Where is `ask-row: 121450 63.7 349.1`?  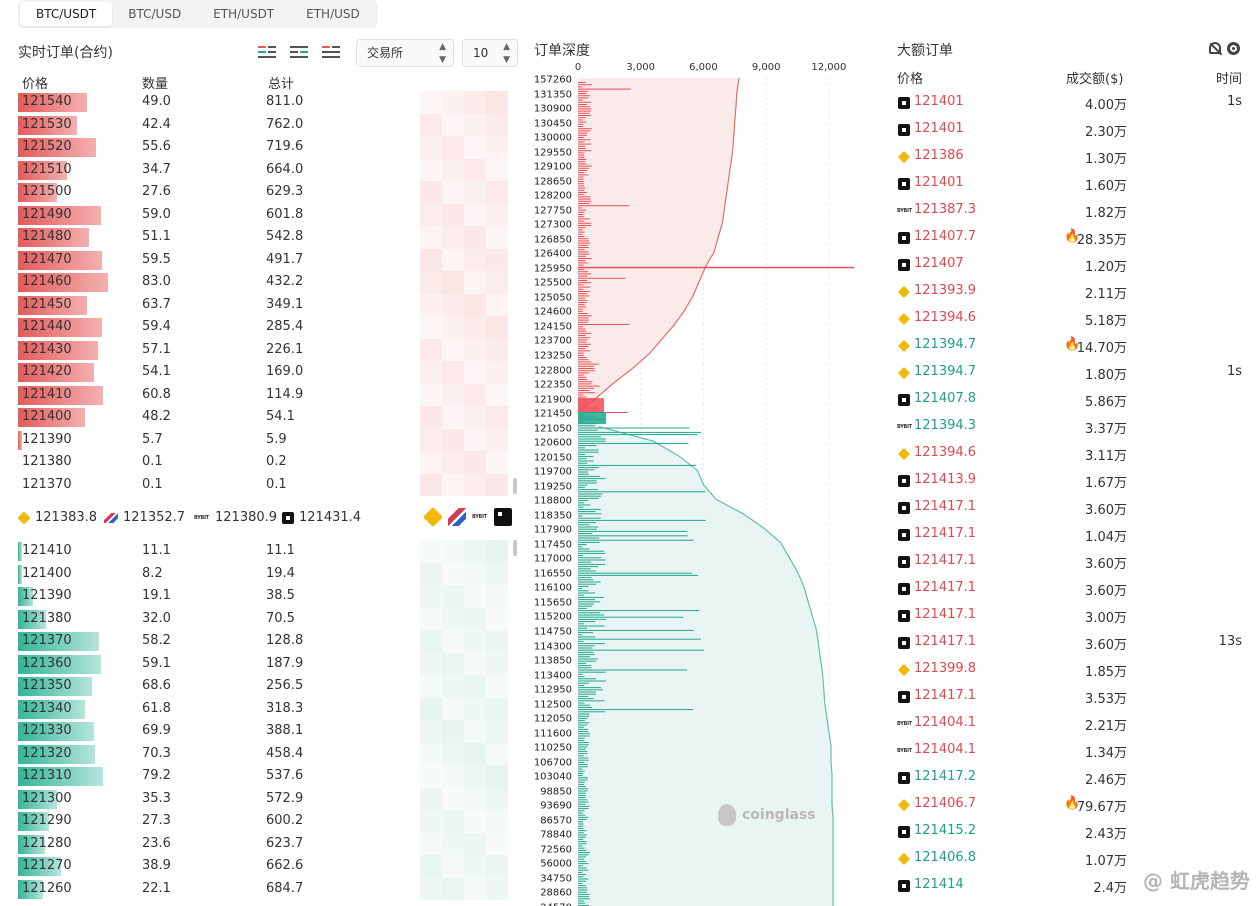
ask-row: 121450 63.7 349.1 is located at coordinates (260, 304).